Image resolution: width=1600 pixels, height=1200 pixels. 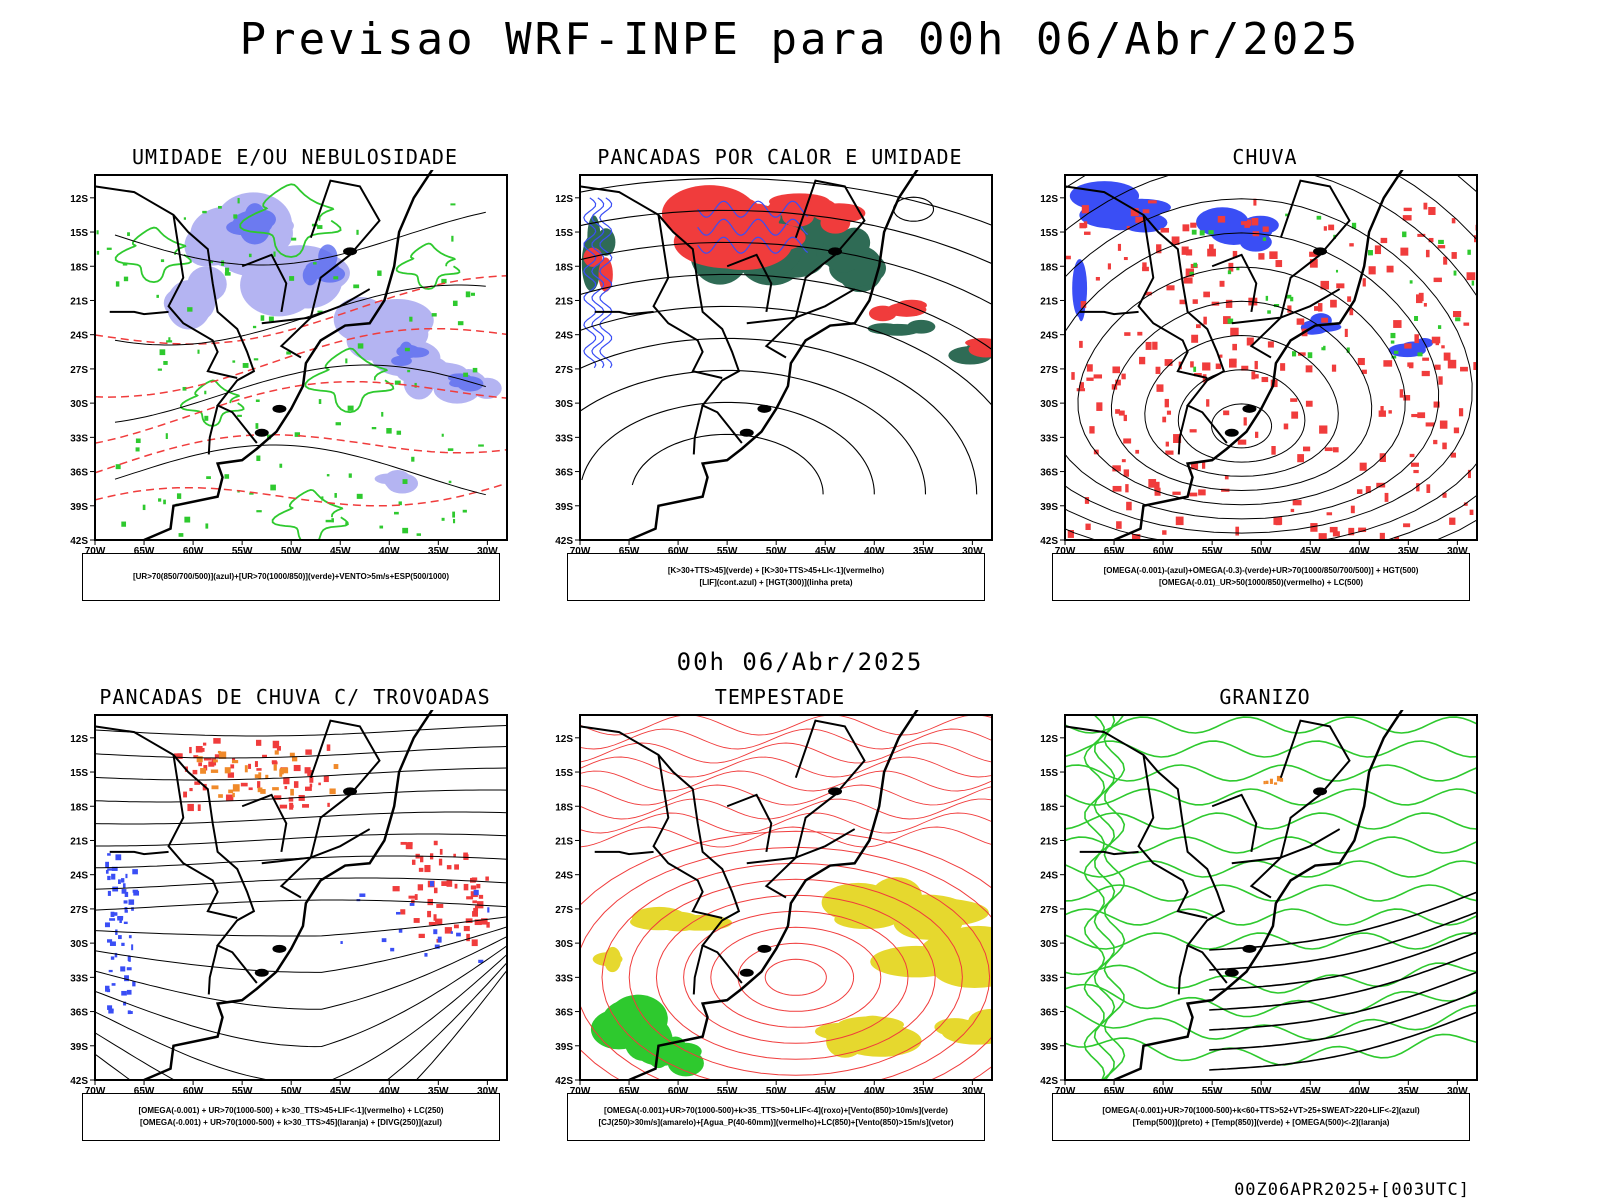 What do you see at coordinates (144, 550) in the screenshot?
I see `lon-label: 65W` at bounding box center [144, 550].